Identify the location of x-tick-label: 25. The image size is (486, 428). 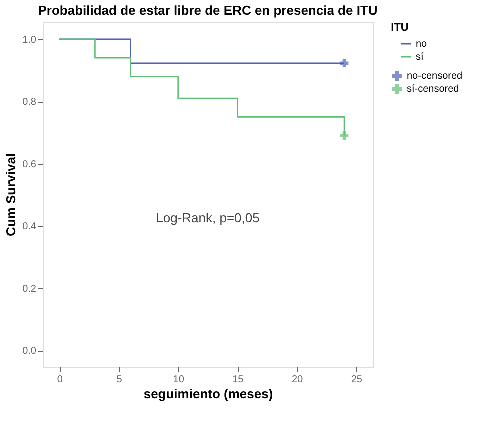
(357, 380).